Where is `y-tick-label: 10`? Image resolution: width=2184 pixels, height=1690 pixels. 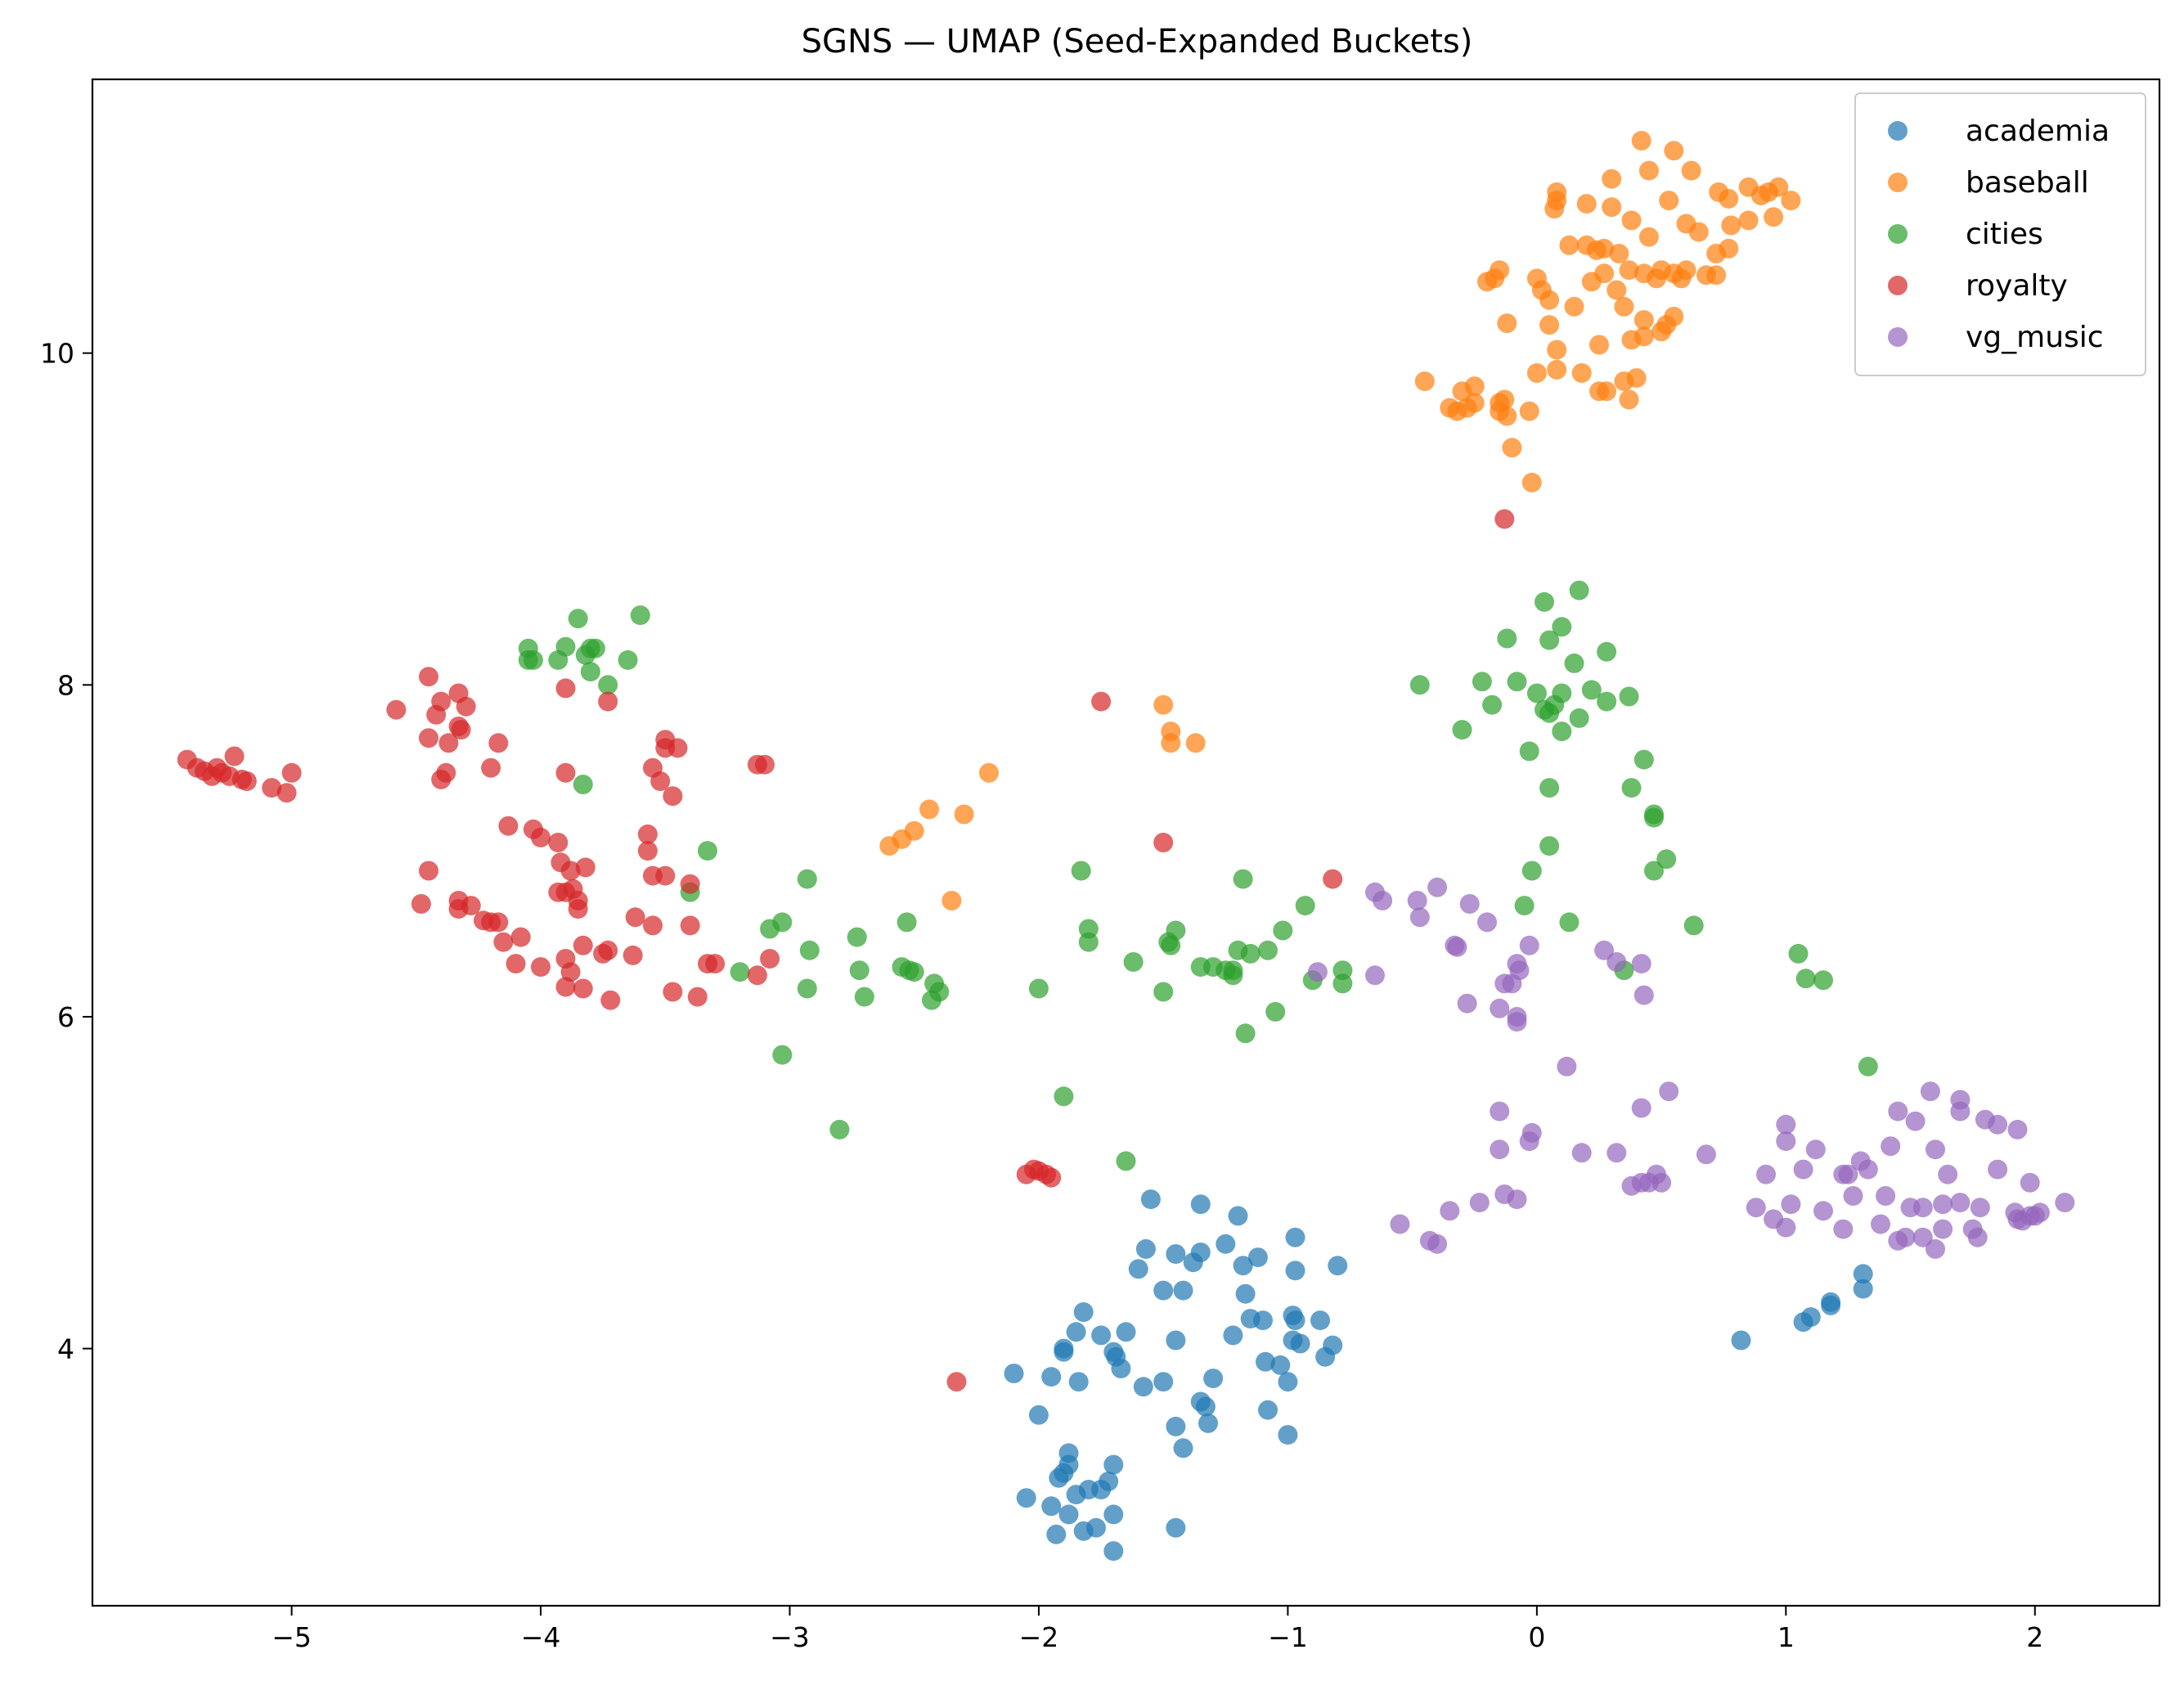
y-tick-label: 10 is located at coordinates (57, 354).